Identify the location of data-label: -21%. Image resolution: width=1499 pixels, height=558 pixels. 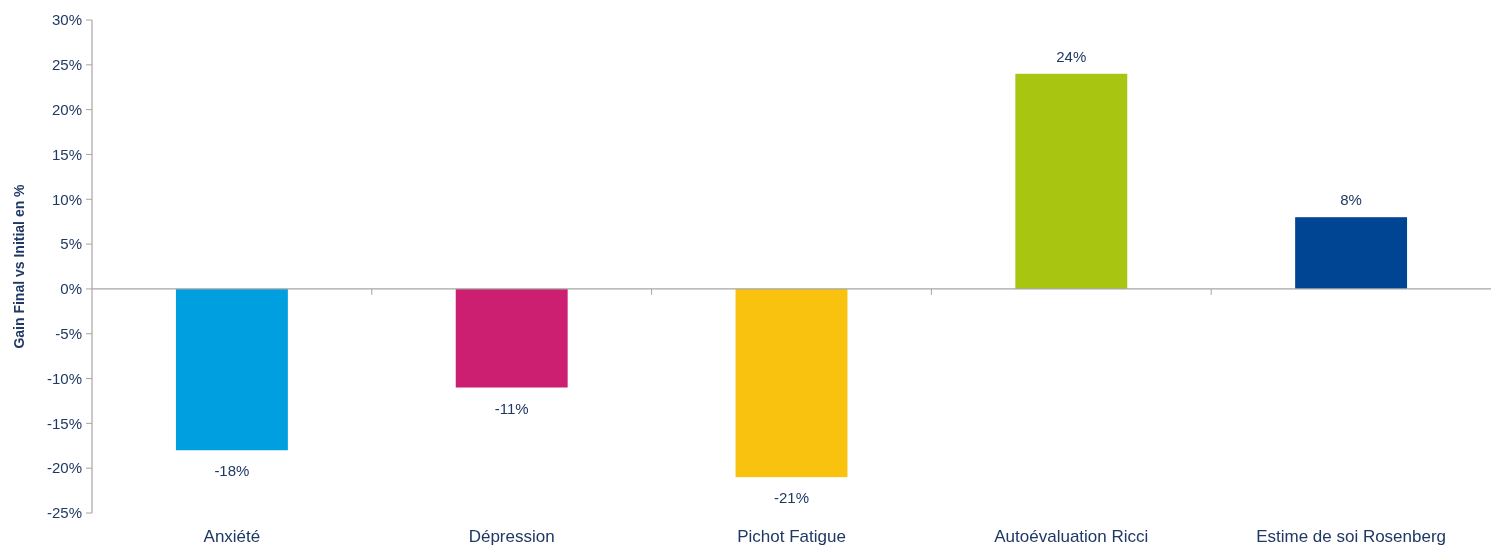
(791, 498).